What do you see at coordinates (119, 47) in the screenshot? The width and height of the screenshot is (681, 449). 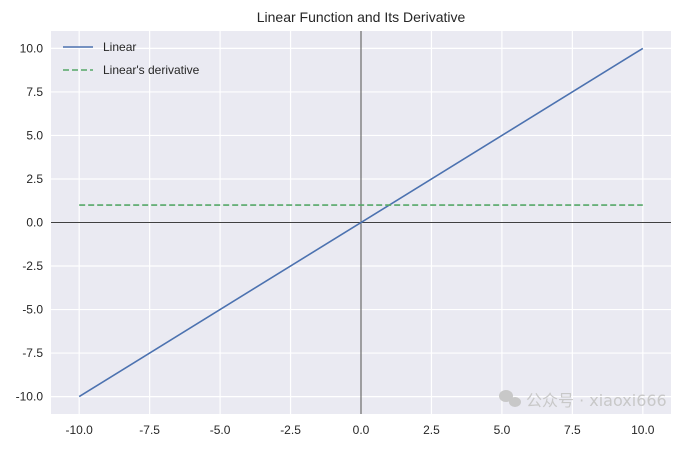 I see `legend-label: Linear` at bounding box center [119, 47].